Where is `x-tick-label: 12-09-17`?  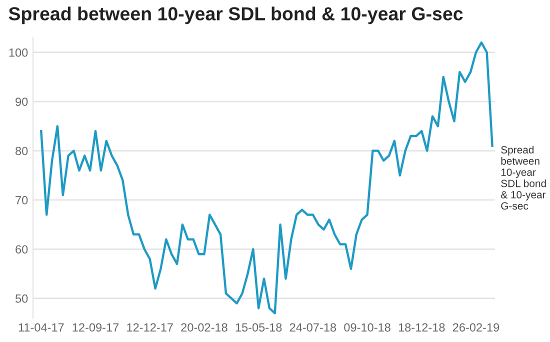
x-tick-label: 12-09-17 is located at coordinates (95, 327).